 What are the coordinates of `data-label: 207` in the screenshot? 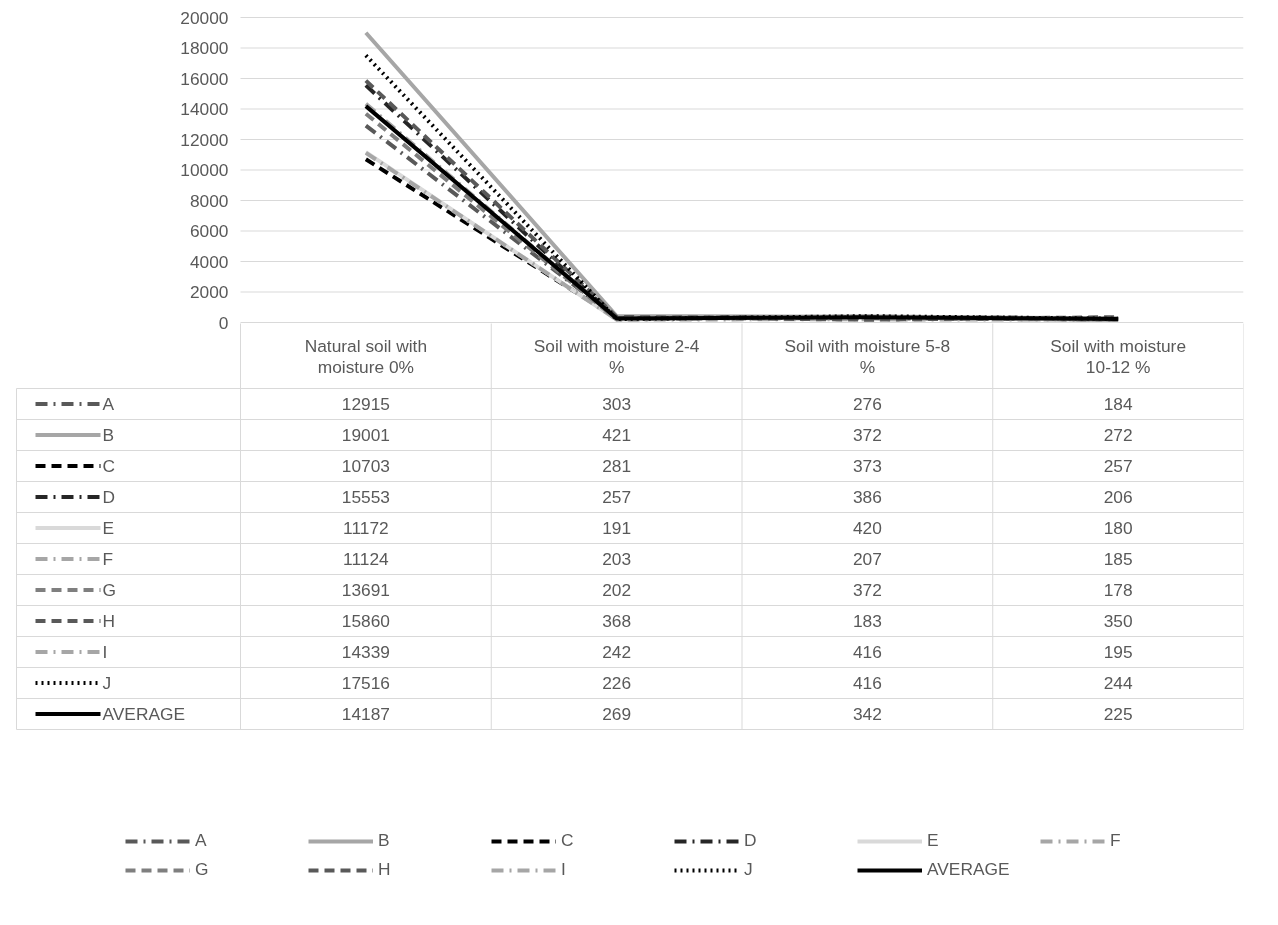 It's located at (867, 559).